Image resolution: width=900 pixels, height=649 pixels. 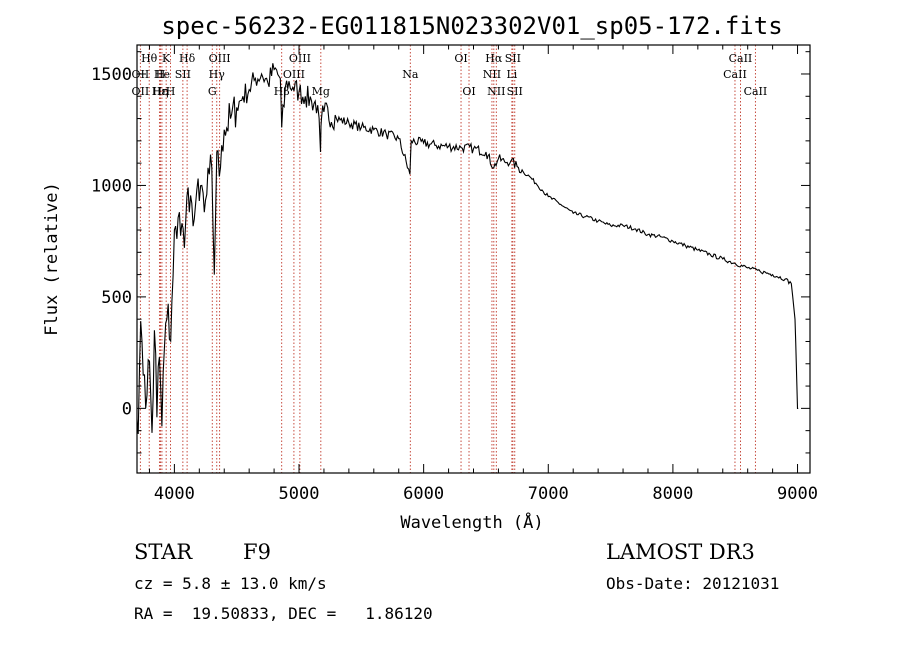 I want to click on line-label-12: SII, so click(x=183, y=74).